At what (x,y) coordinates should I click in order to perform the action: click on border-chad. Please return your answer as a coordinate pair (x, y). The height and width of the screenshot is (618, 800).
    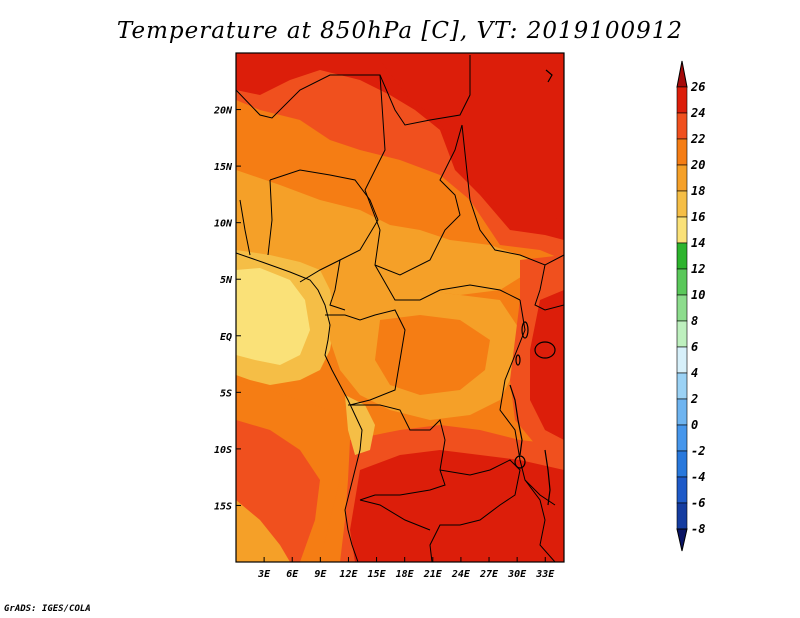
    Looking at the image, I should click on (413, 175).